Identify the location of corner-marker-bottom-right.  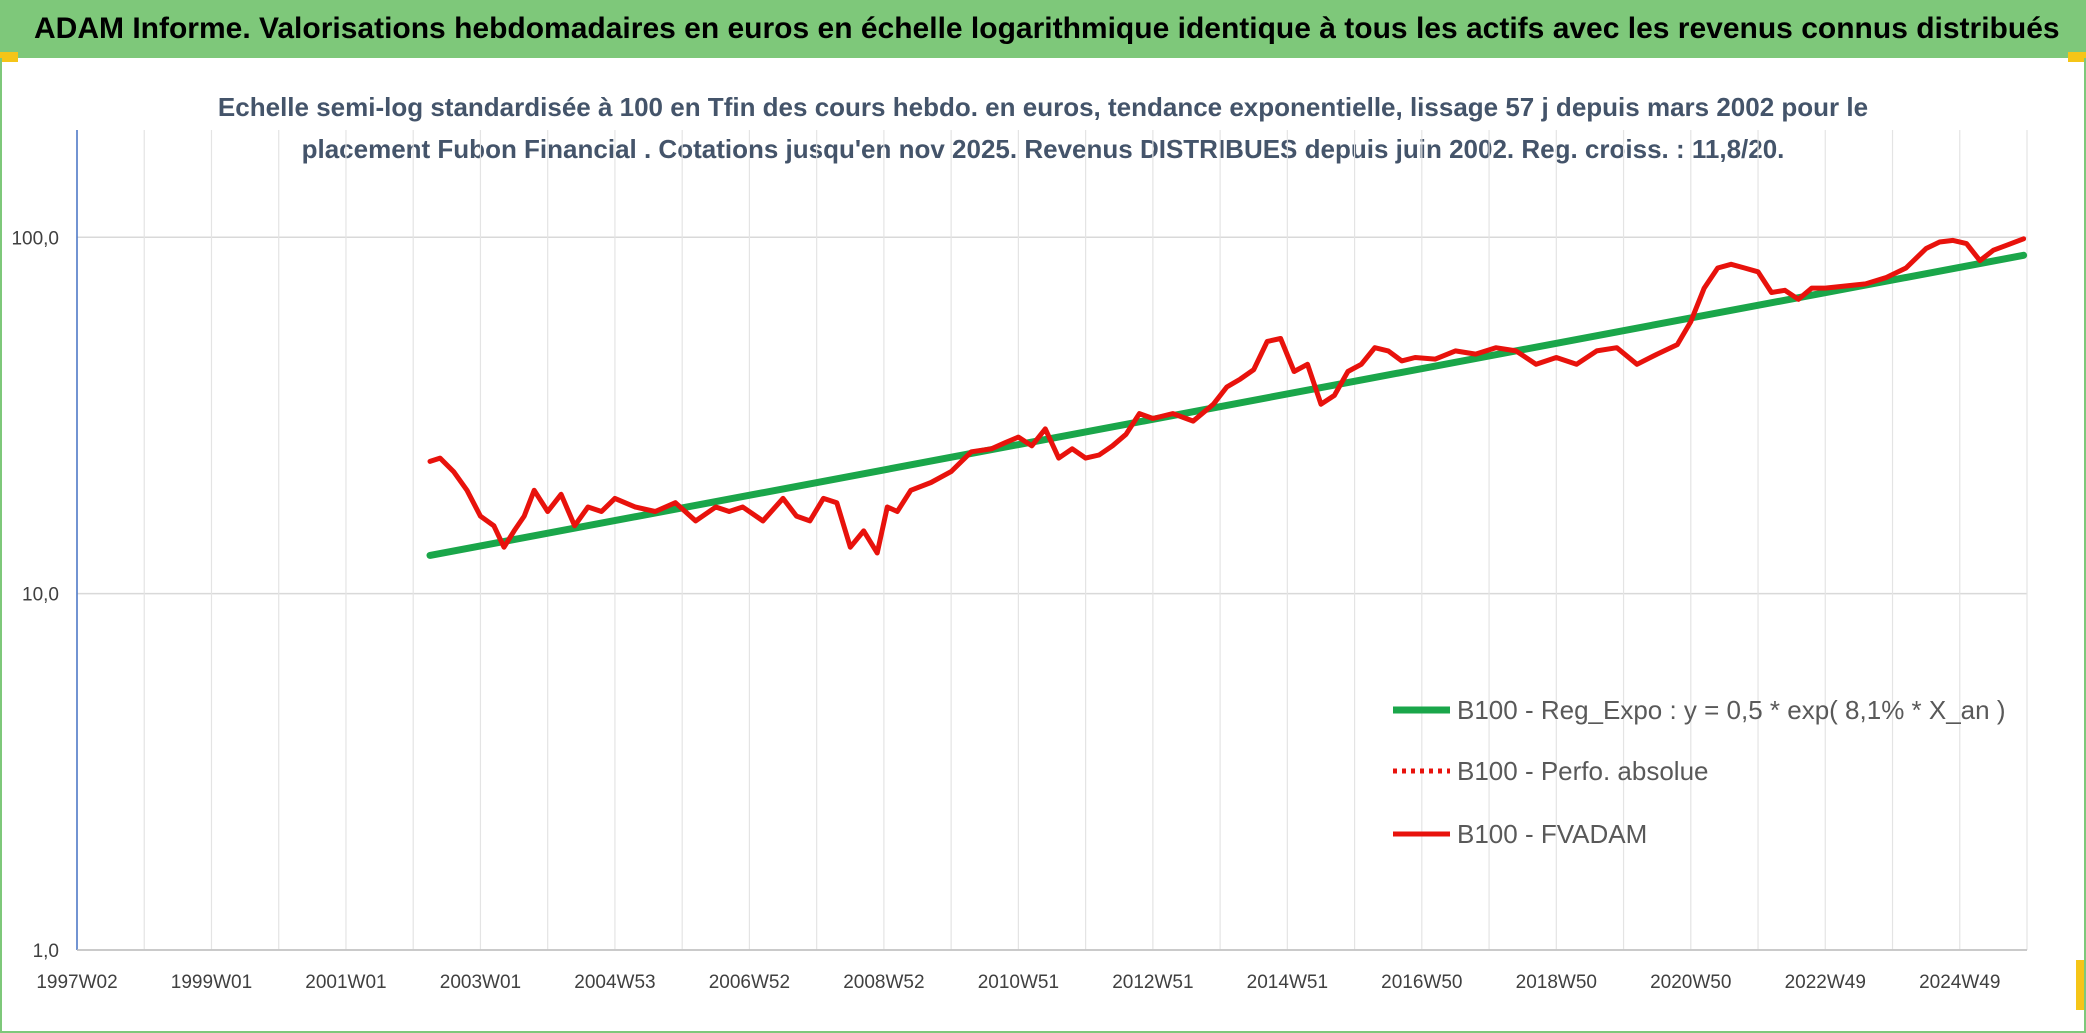
(2081, 985).